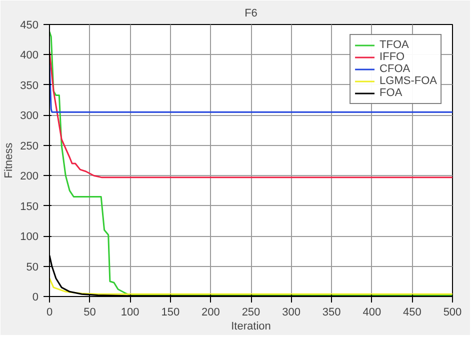 The image size is (474, 339). Describe the element at coordinates (251, 326) in the screenshot. I see `x-axis-title: Iteration` at that location.